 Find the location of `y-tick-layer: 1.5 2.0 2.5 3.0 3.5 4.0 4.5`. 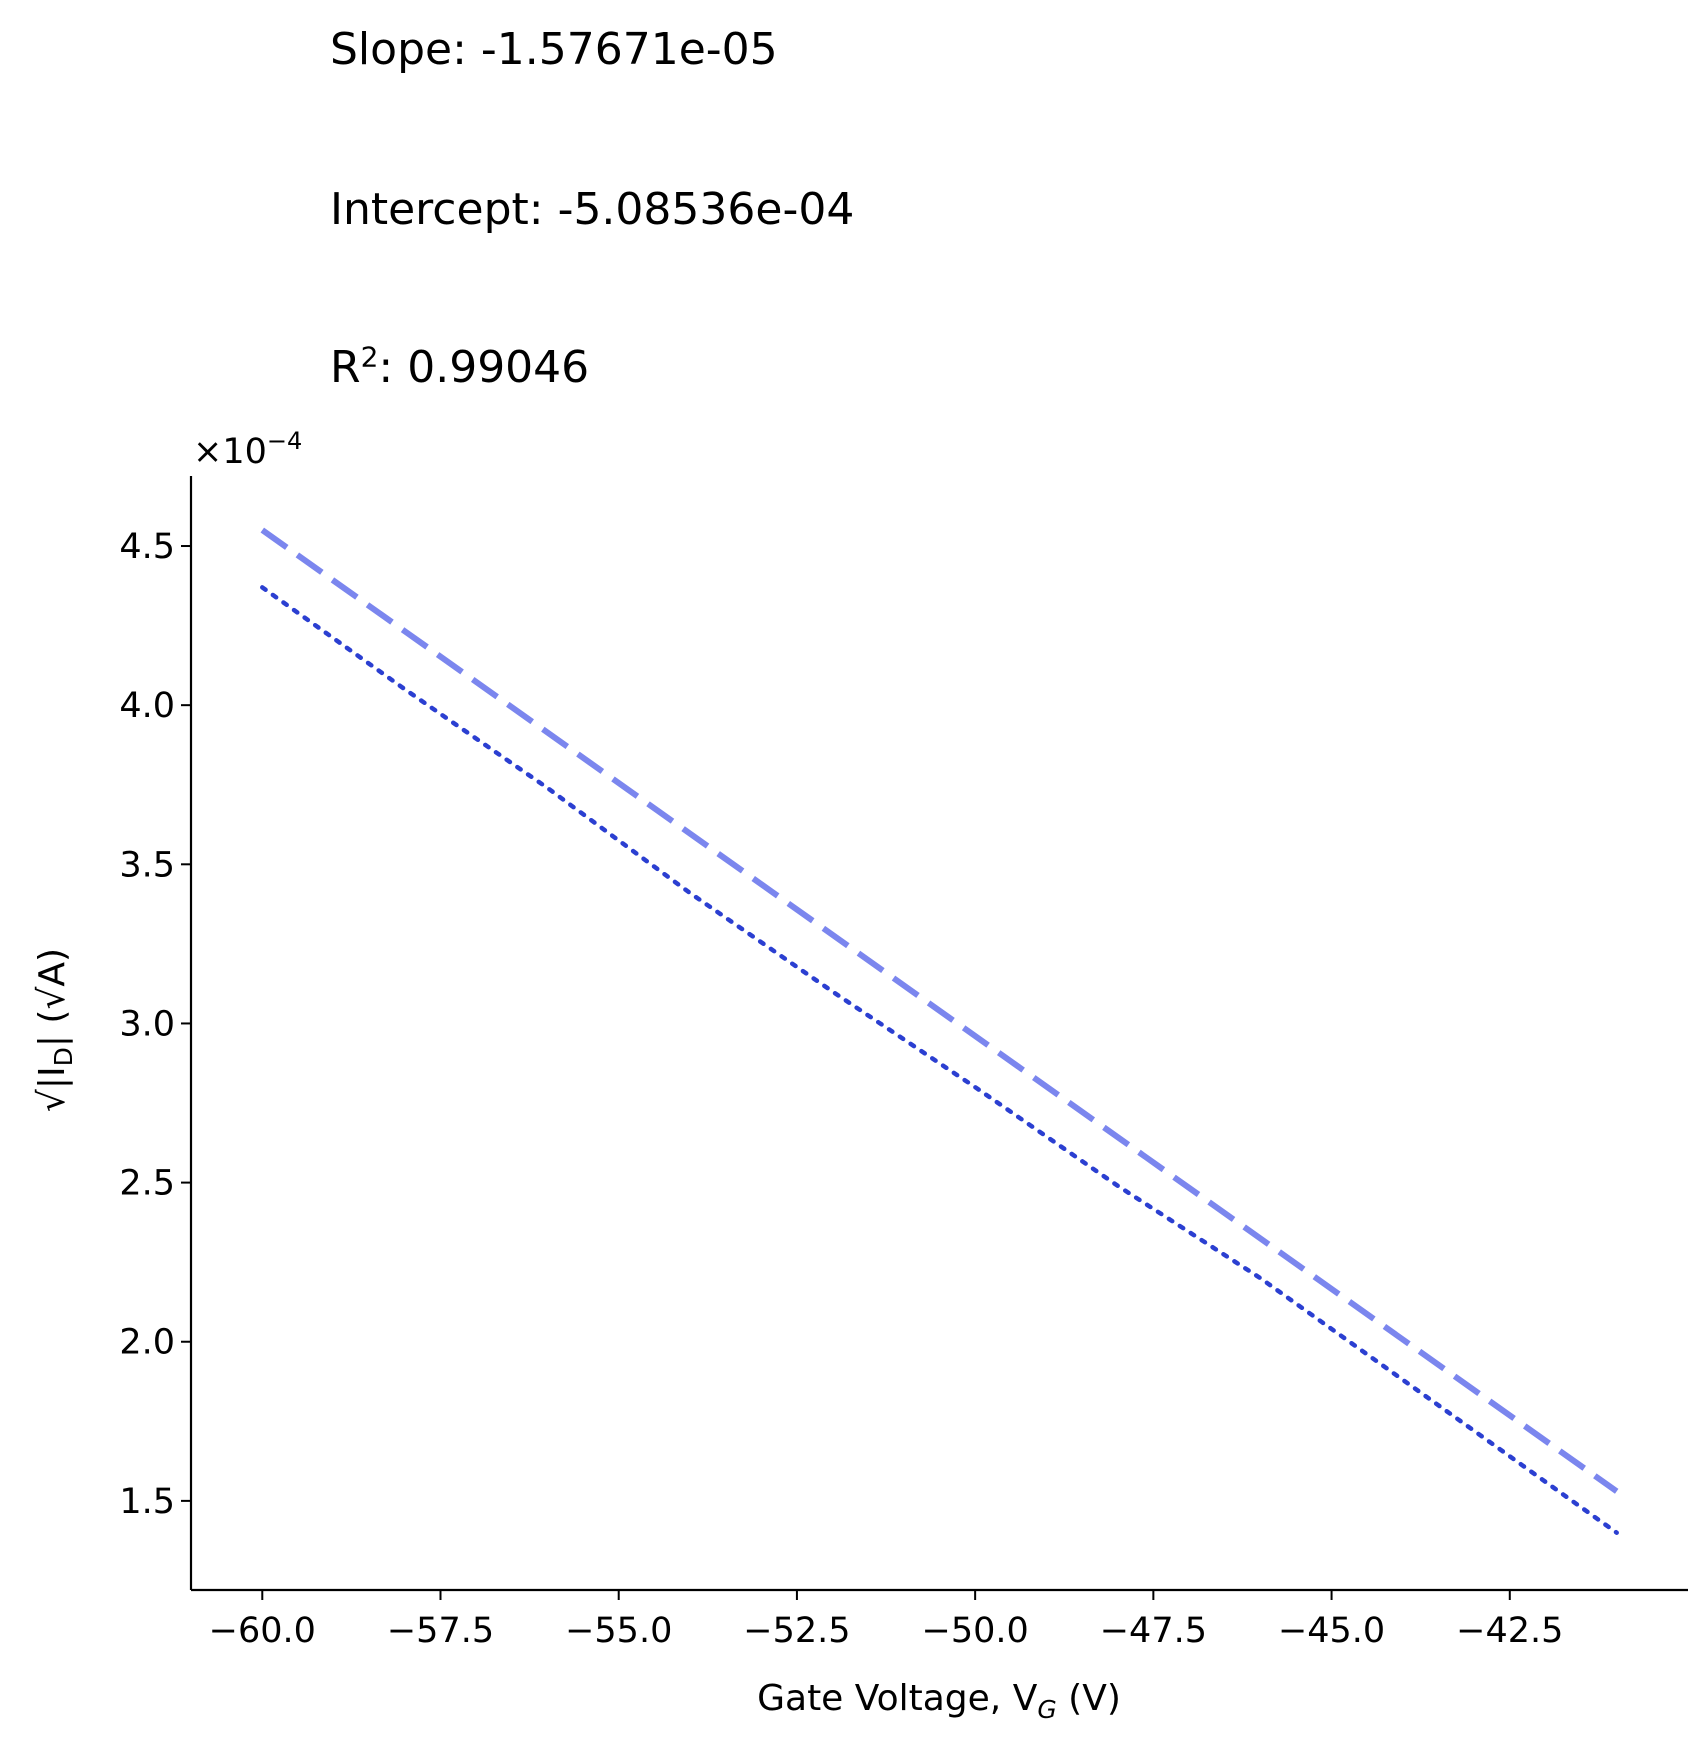

y-tick-layer: 1.5 2.0 2.5 3.0 3.5 4.0 4.5 is located at coordinates (155, 1024).